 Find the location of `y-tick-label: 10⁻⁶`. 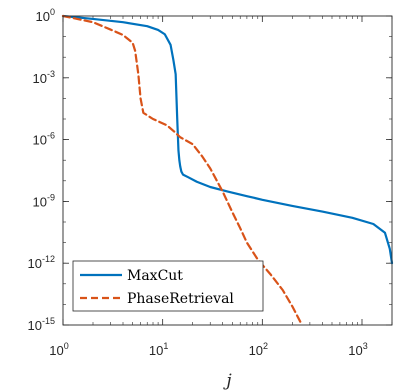

y-tick-label: 10⁻⁶ is located at coordinates (44, 139).